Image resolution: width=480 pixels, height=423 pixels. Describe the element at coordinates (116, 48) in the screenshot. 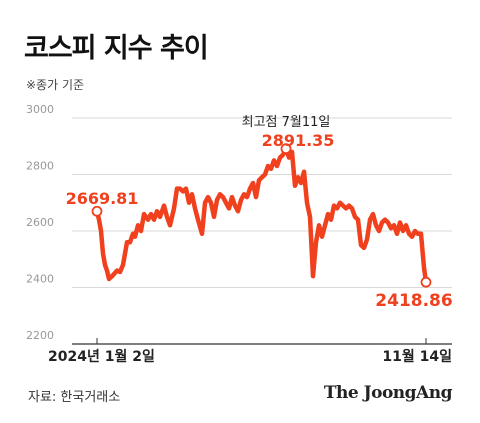

I see `chart-title: 코스피 지수 추이` at that location.